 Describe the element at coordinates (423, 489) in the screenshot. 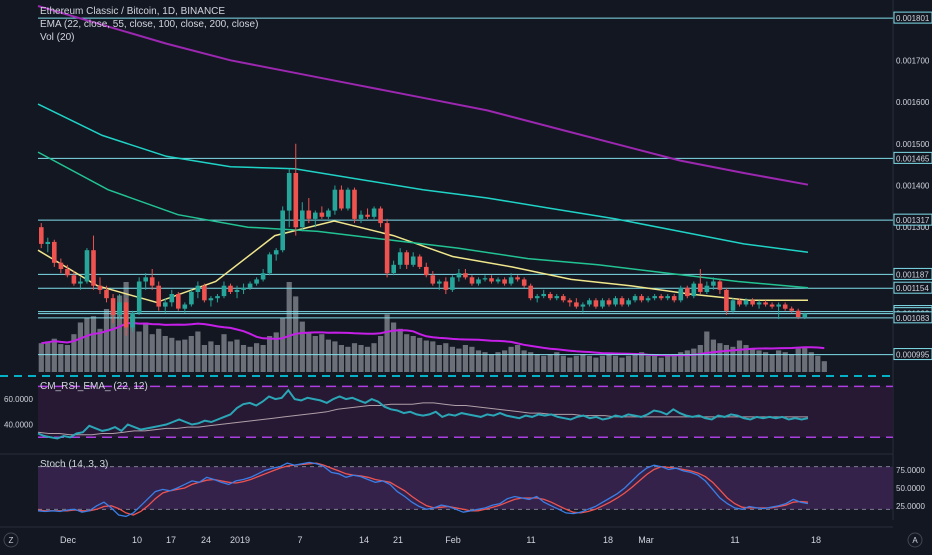

I see `stoch-d-line` at that location.